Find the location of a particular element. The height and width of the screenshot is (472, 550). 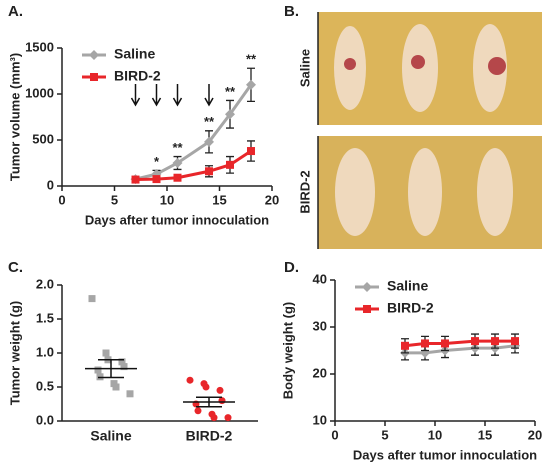

y-tick-label: 500 is located at coordinates (43, 138).